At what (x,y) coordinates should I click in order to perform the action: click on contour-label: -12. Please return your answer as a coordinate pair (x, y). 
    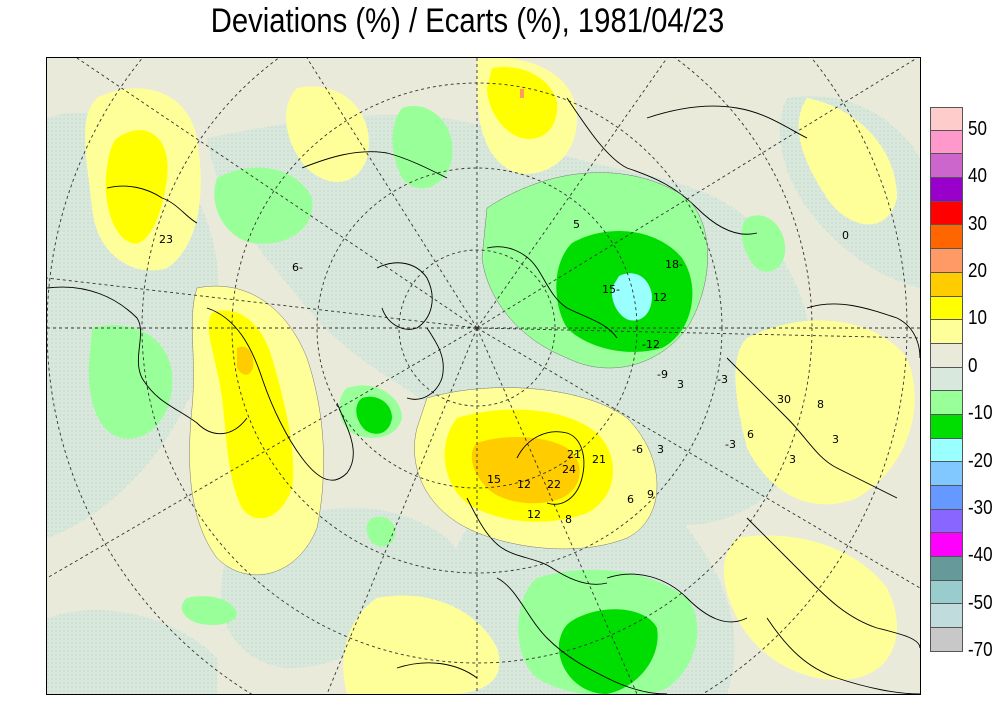
    Looking at the image, I should click on (651, 344).